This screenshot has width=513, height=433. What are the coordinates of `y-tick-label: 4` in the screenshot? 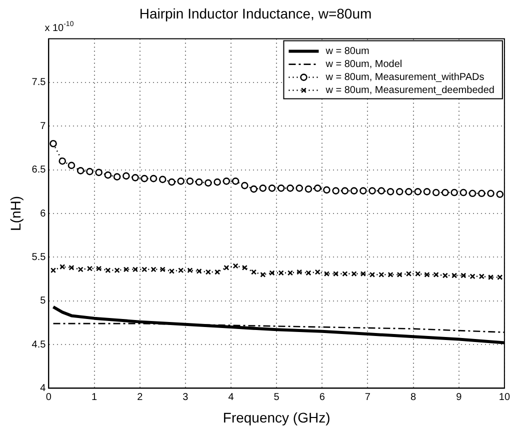 It's located at (43, 388).